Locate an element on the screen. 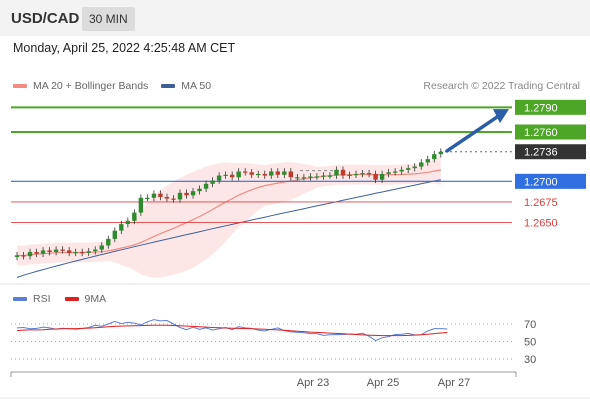 This screenshot has height=400, width=590. last-price-tag is located at coordinates (550, 152).